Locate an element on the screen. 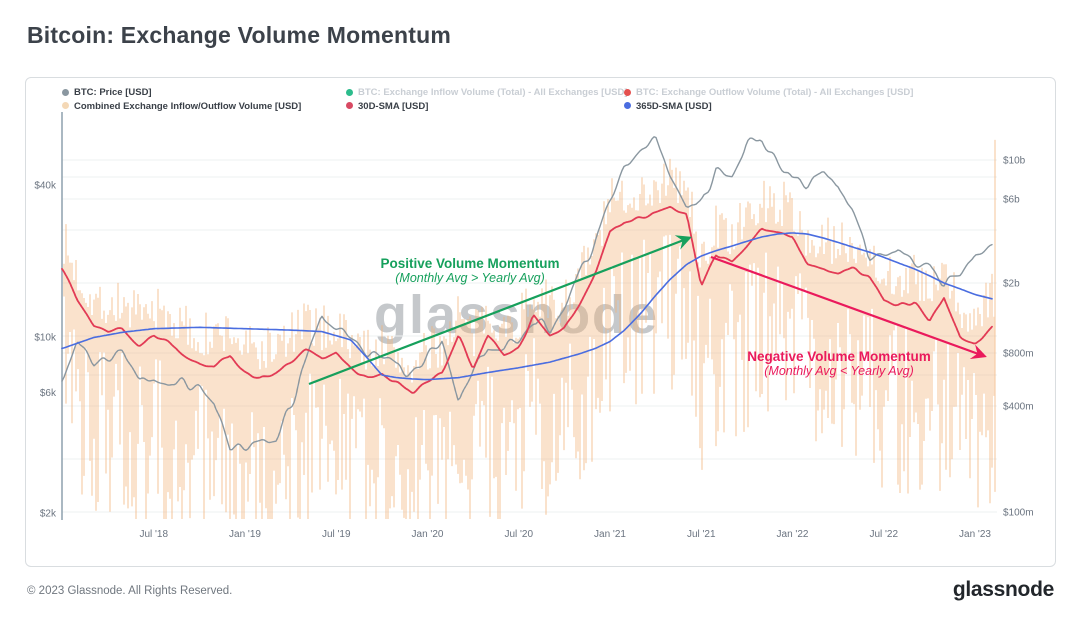 This screenshot has height=622, width=1080. positive-momentum-arrow is located at coordinates (500, 310).